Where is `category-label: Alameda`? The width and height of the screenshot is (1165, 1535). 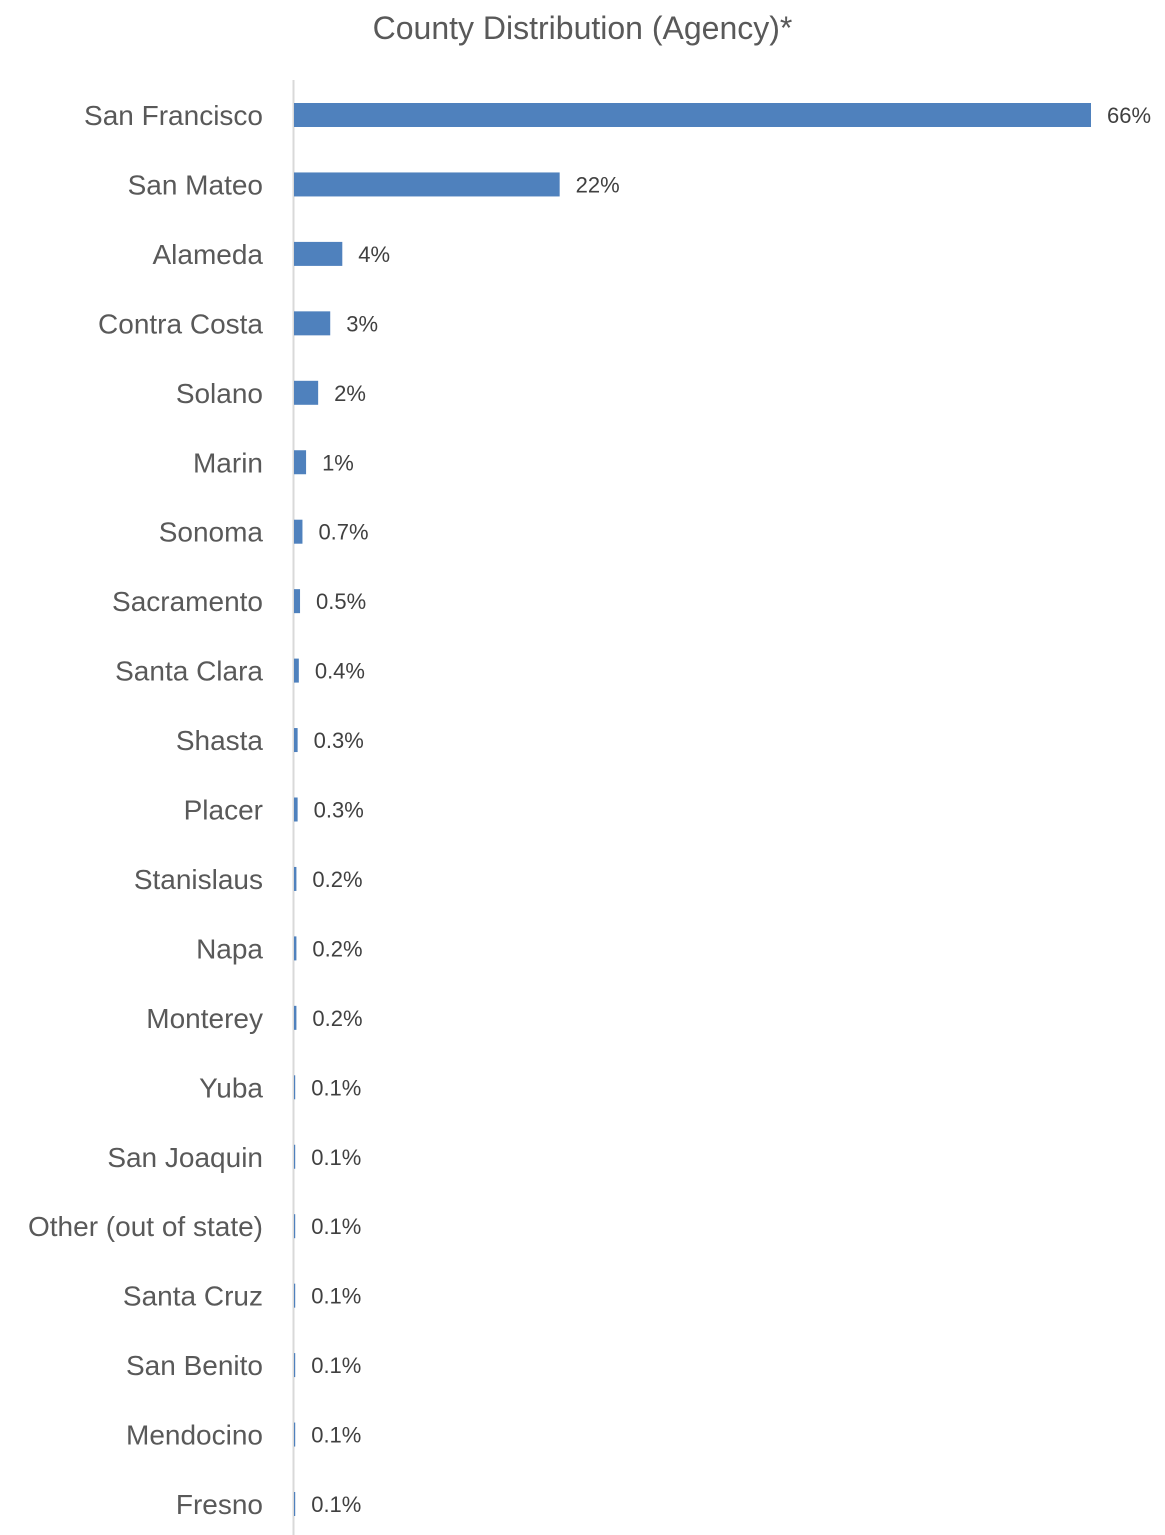 category-label: Alameda is located at coordinates (207, 254).